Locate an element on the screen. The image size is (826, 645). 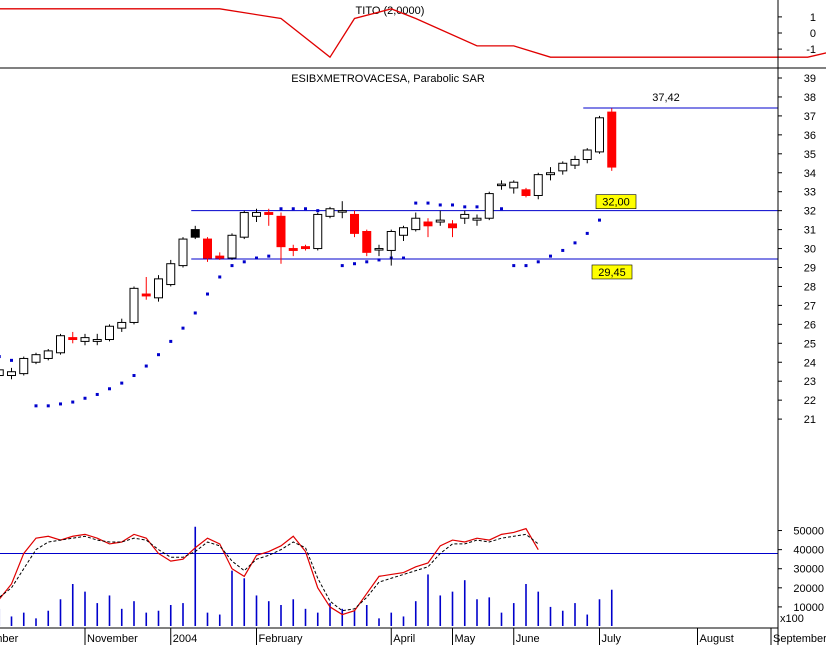
level-labels: 37,42 32,00 29,45 is located at coordinates (635, 186).